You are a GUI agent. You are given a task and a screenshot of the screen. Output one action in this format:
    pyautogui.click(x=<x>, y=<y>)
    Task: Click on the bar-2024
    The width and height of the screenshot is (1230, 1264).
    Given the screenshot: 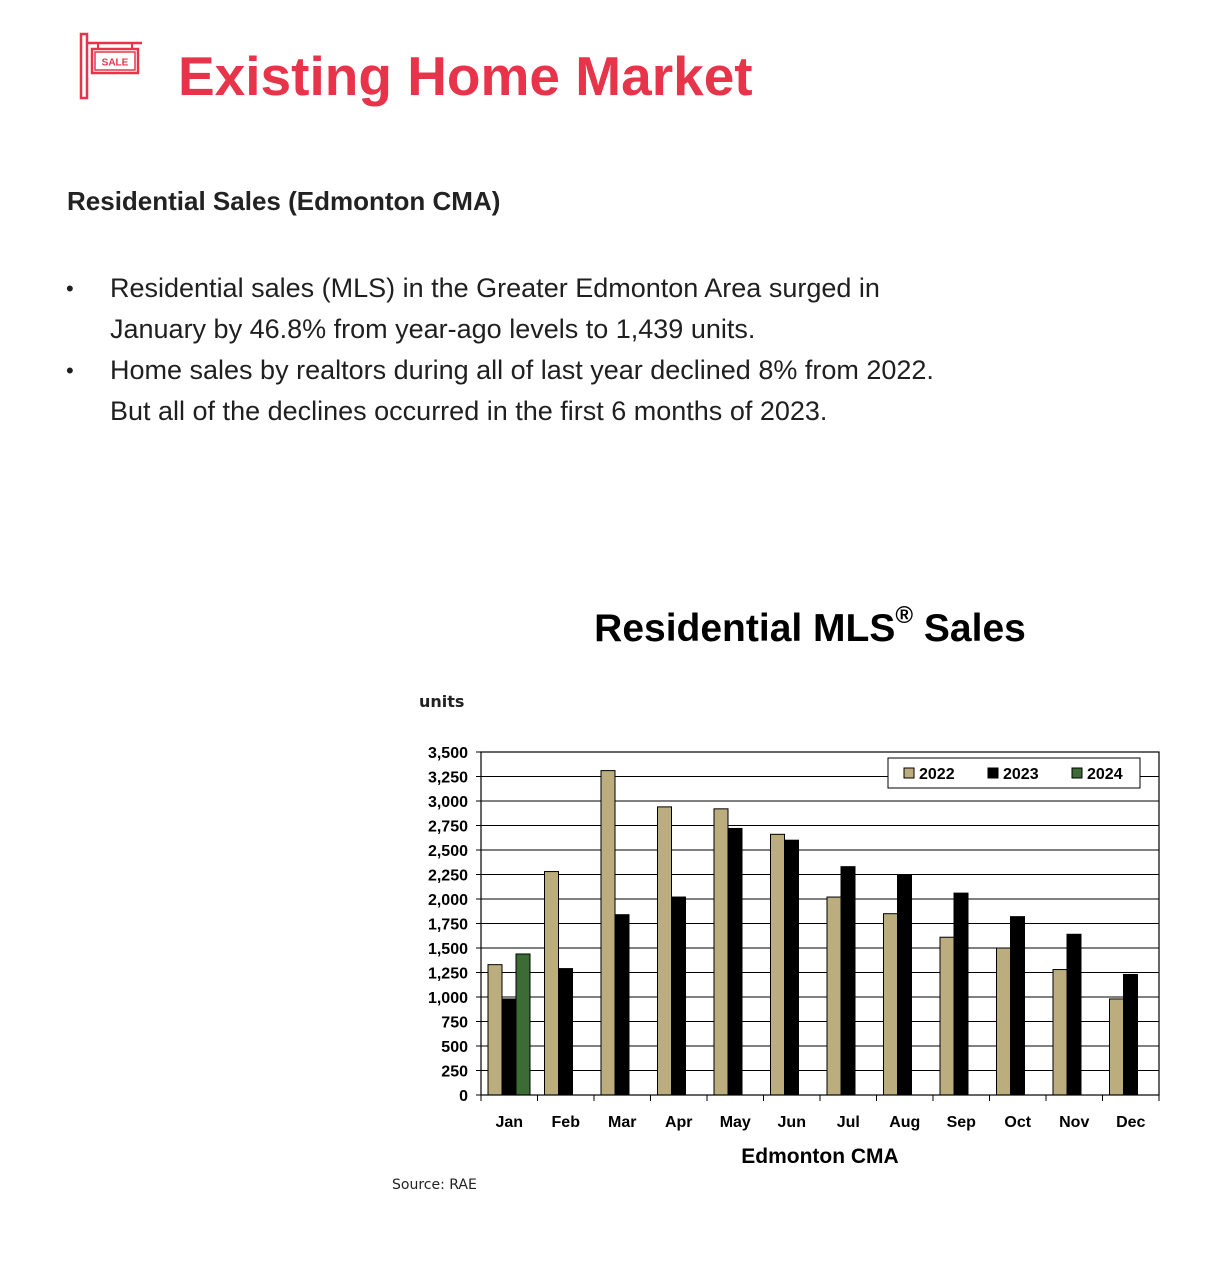 What is the action you would take?
    pyautogui.click(x=523, y=1024)
    